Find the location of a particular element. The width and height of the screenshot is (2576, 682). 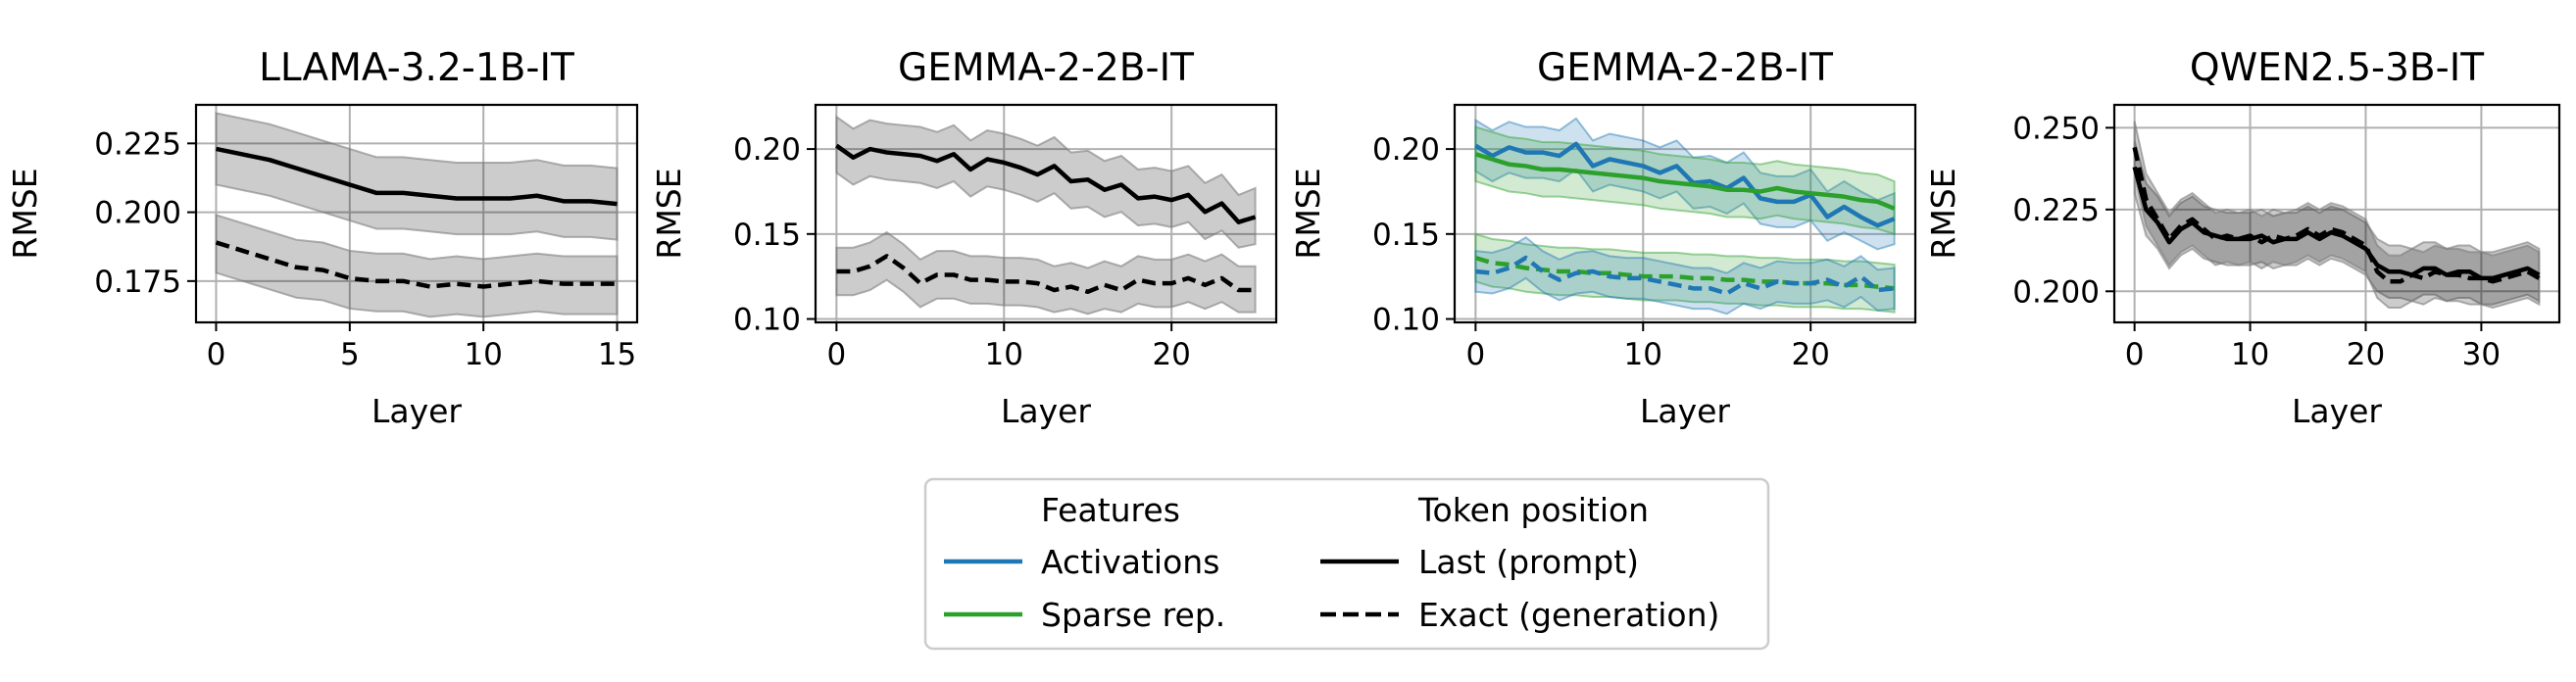

panel-title: QWEN2.5-3B-IT is located at coordinates (2337, 68).